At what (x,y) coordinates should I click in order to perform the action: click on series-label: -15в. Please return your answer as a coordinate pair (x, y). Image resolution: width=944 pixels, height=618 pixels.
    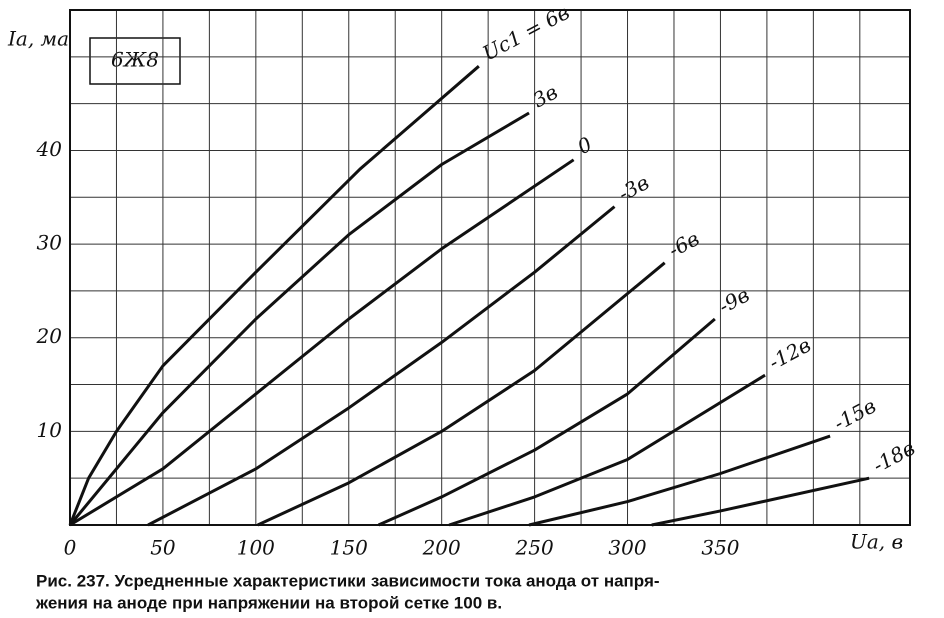
    Looking at the image, I should click on (855, 415).